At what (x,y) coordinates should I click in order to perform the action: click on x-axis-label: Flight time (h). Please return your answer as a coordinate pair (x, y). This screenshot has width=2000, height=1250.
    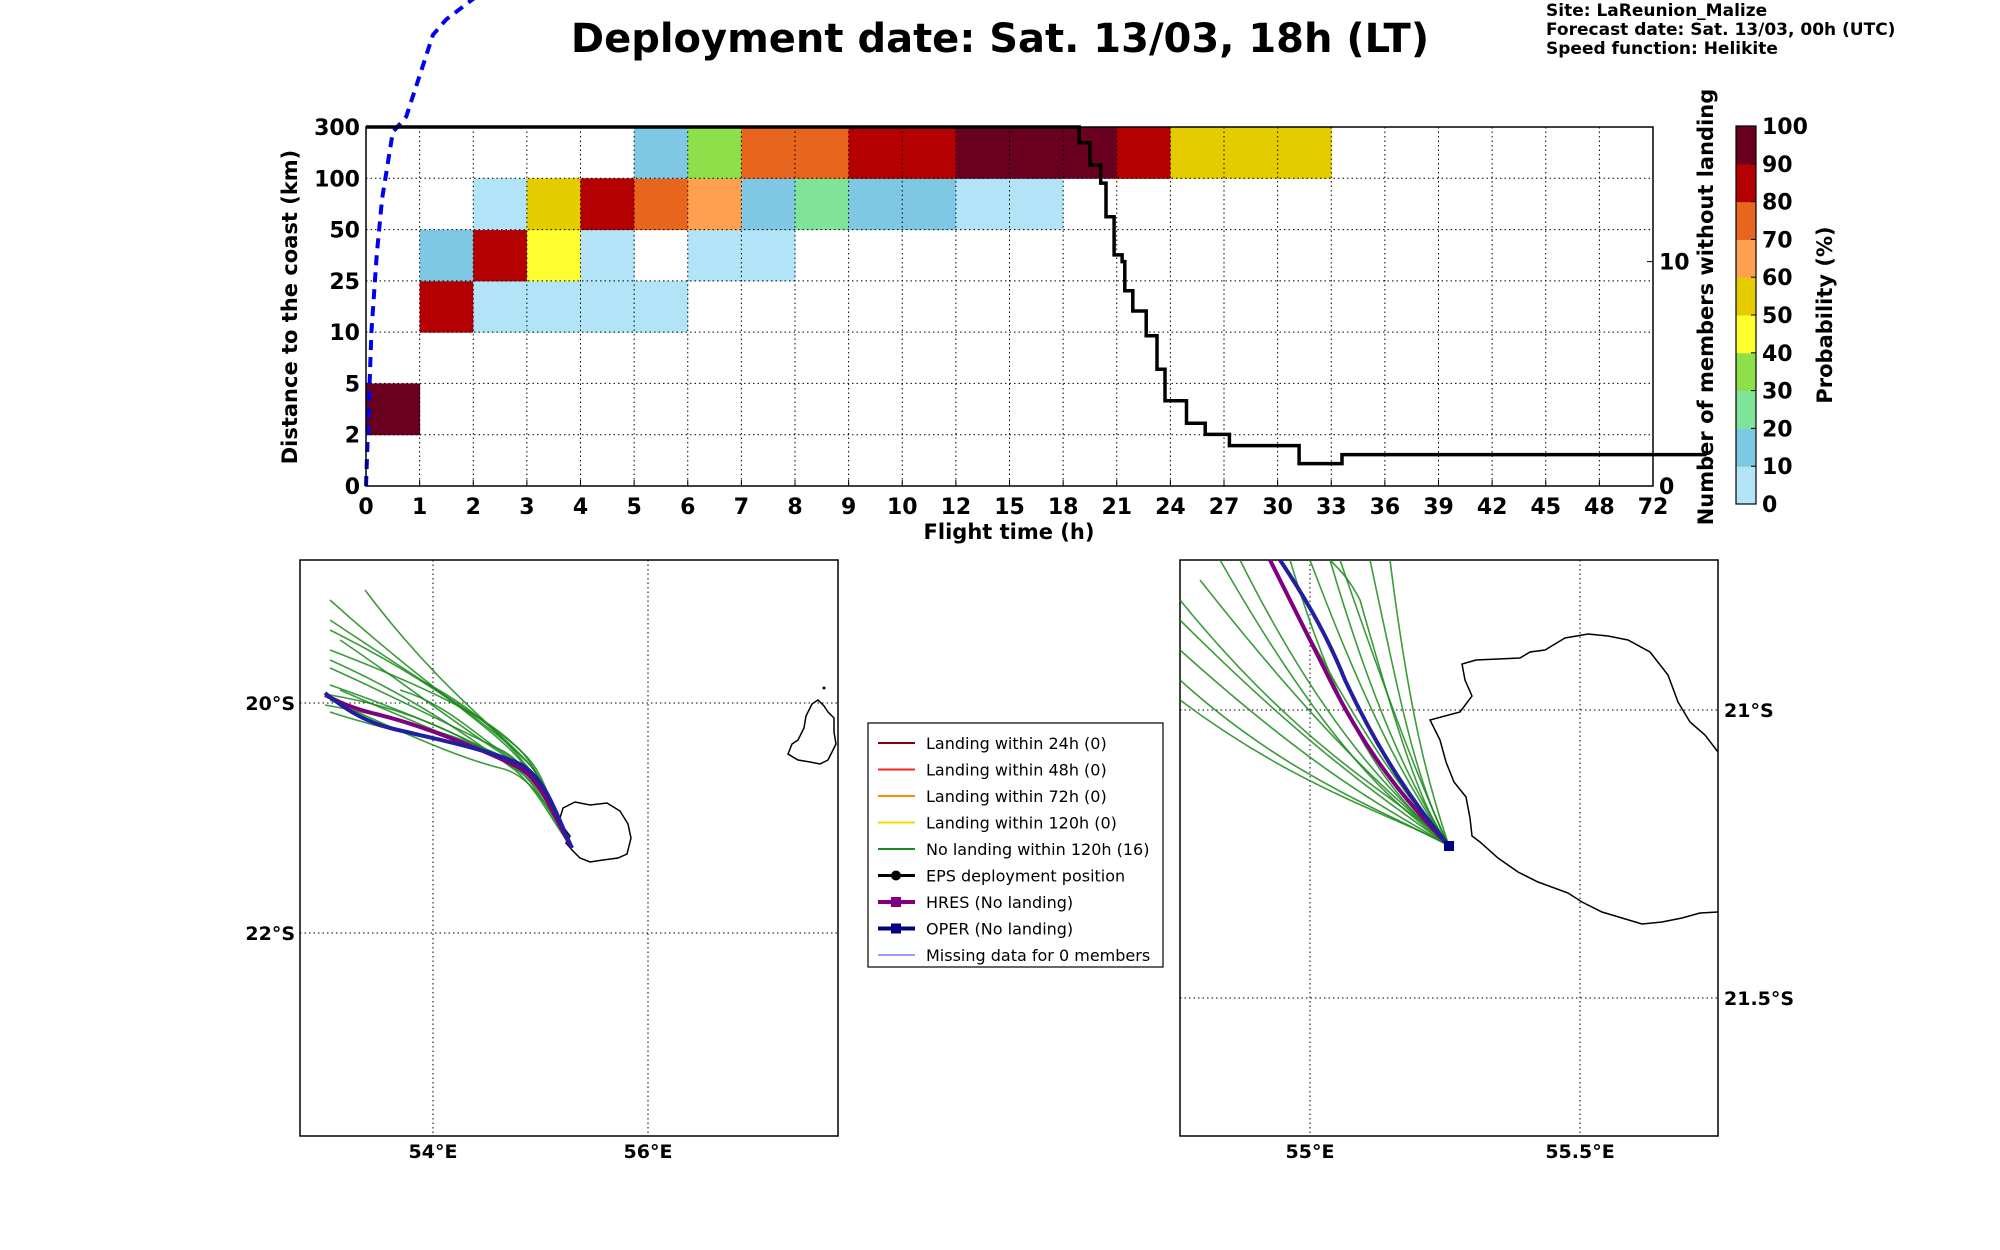
    Looking at the image, I should click on (1009, 532).